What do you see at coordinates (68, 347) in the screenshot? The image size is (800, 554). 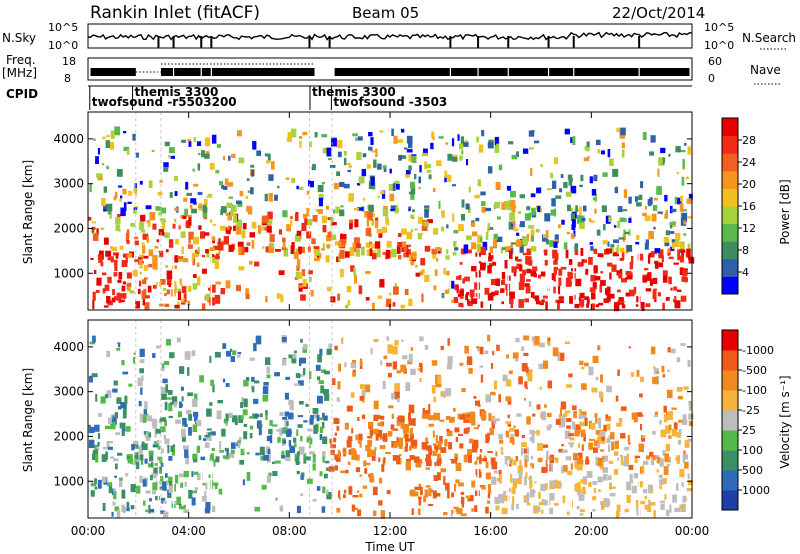 I see `y-tick-label: 4000` at bounding box center [68, 347].